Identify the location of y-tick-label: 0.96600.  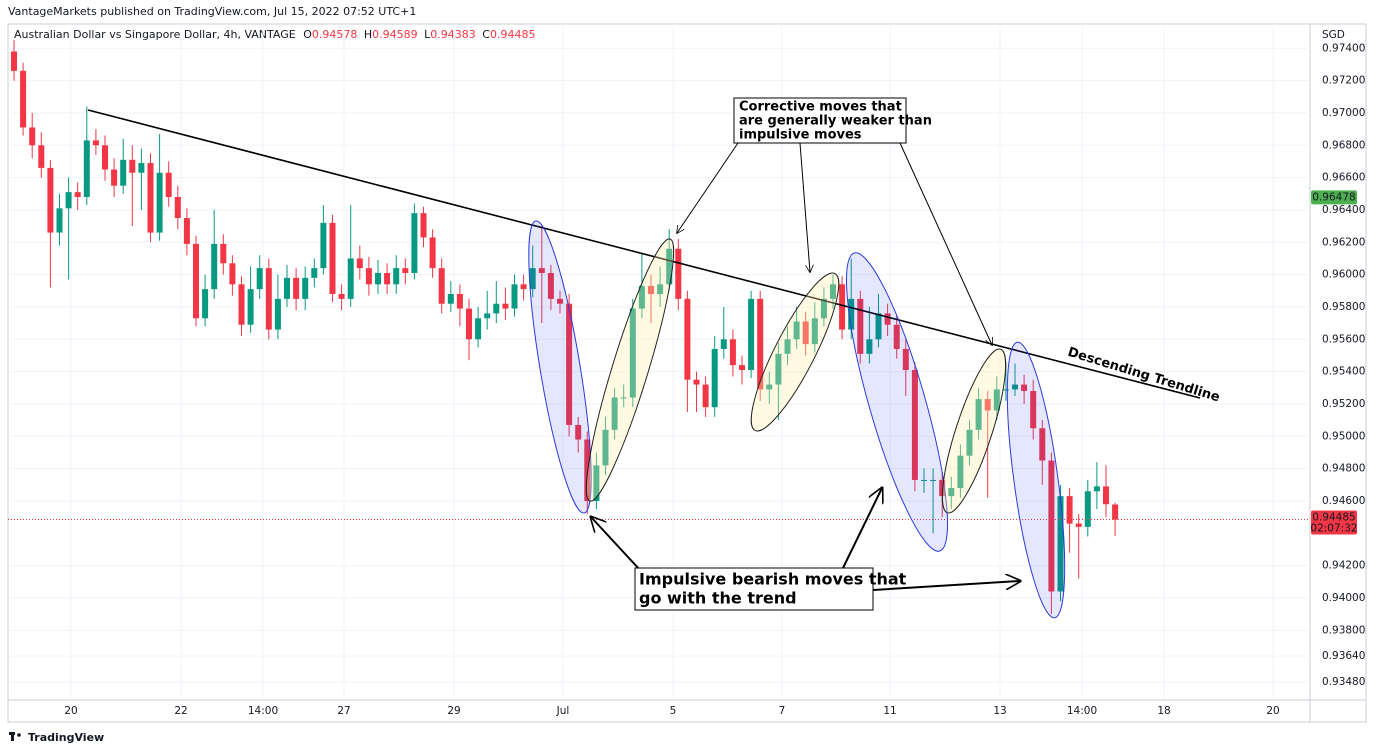
(1343, 178).